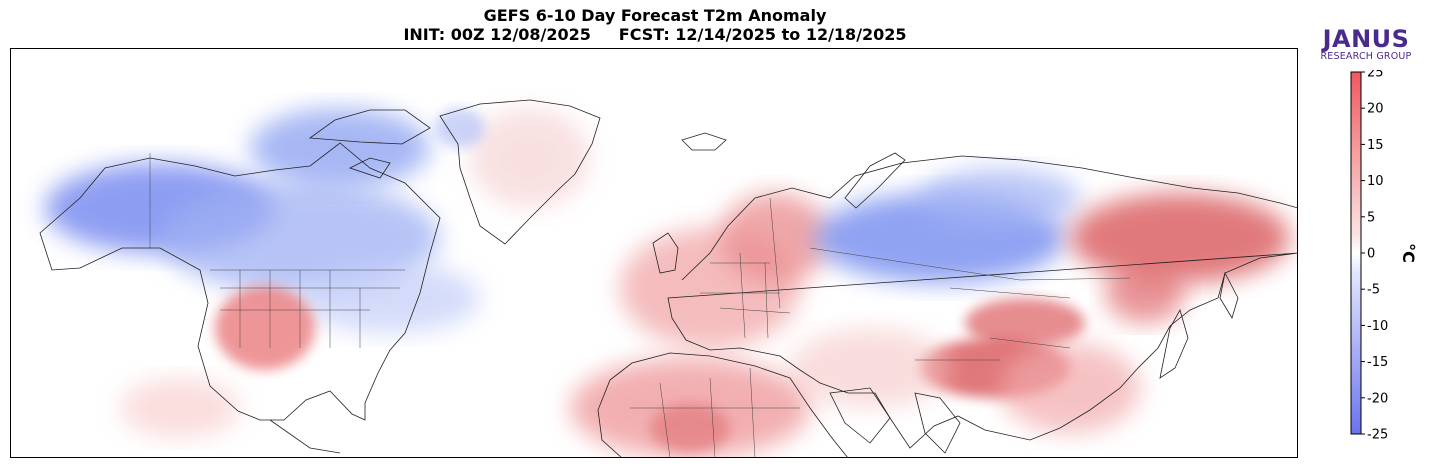 Image resolution: width=1430 pixels, height=468 pixels. What do you see at coordinates (655, 15) in the screenshot?
I see `chart-title: GEFS 6-10 Day Forecast T2m Anomaly` at bounding box center [655, 15].